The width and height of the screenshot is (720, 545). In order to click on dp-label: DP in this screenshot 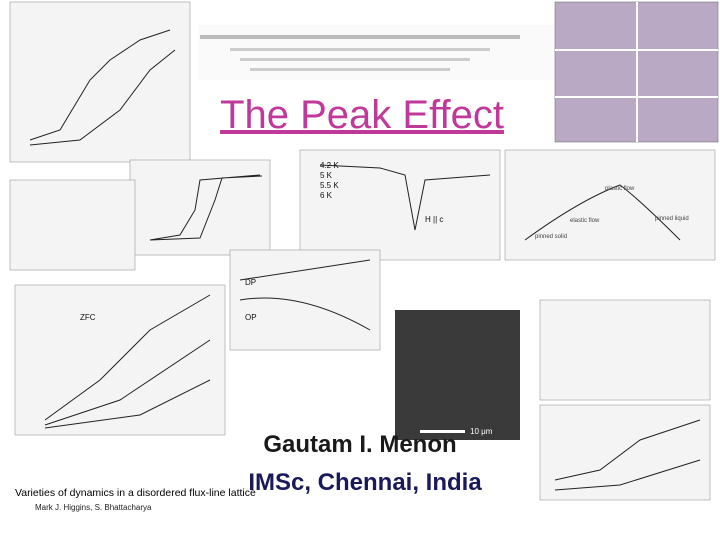, I will do `click(250, 282)`.